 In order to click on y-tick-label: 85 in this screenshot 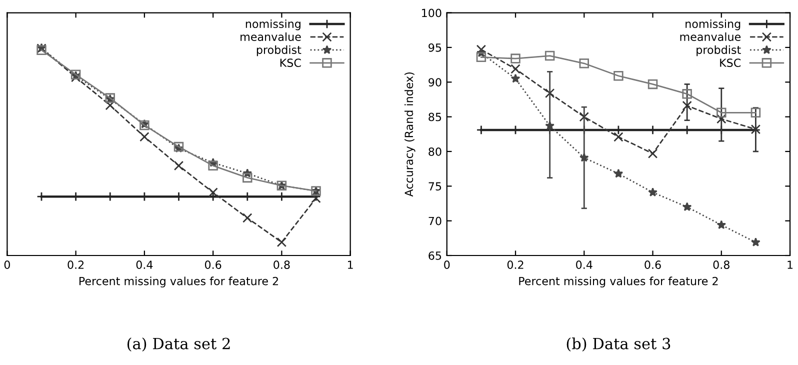, I will do `click(435, 117)`.